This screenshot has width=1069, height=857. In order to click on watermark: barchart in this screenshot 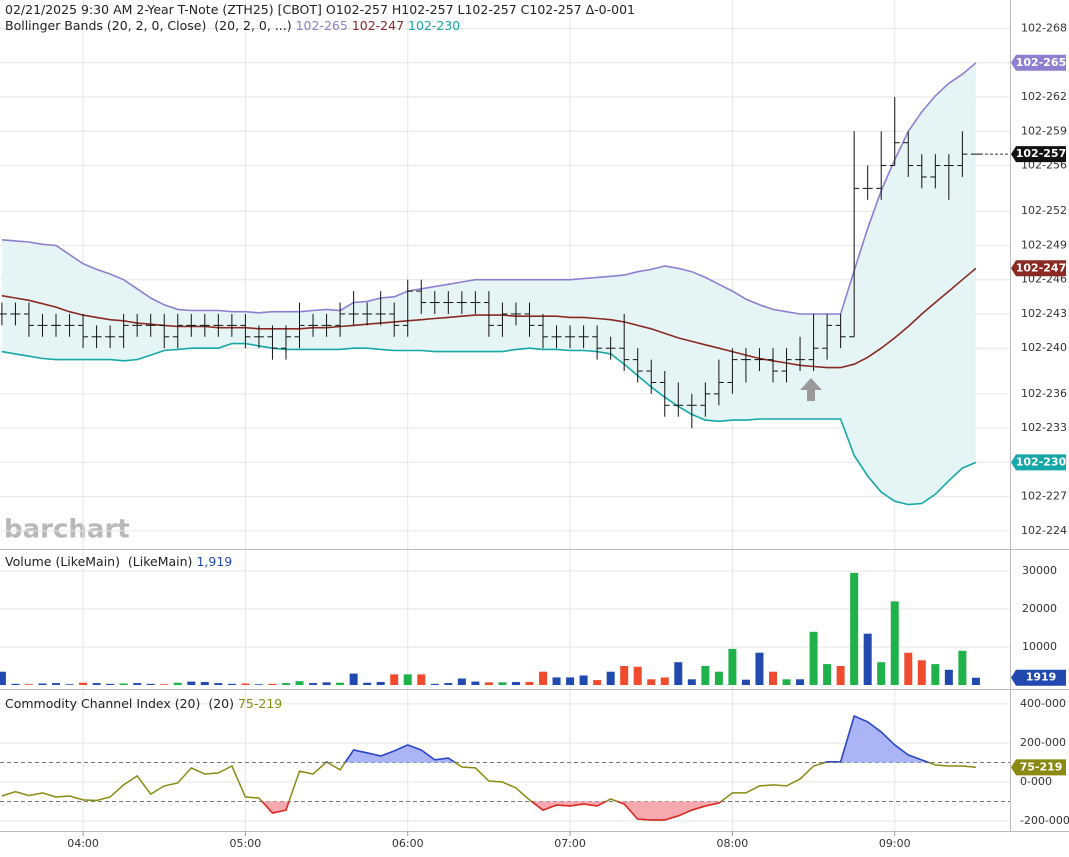, I will do `click(67, 530)`.